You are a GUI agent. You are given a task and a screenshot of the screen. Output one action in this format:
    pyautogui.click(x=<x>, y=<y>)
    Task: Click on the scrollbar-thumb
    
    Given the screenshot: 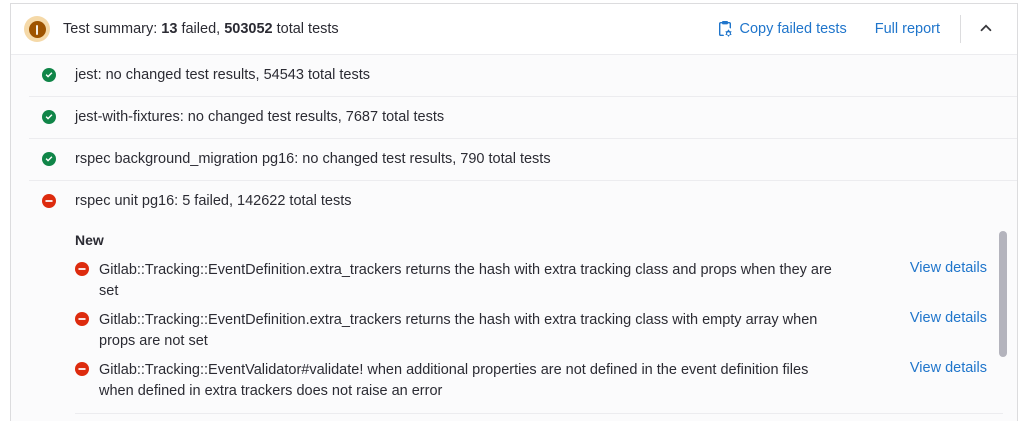 What is the action you would take?
    pyautogui.click(x=1003, y=294)
    